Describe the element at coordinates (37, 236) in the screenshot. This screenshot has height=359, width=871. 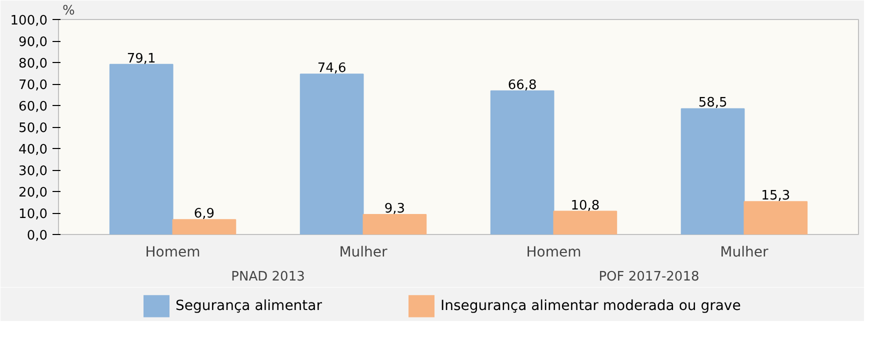
I see `y-tick-label: 0,0` at that location.